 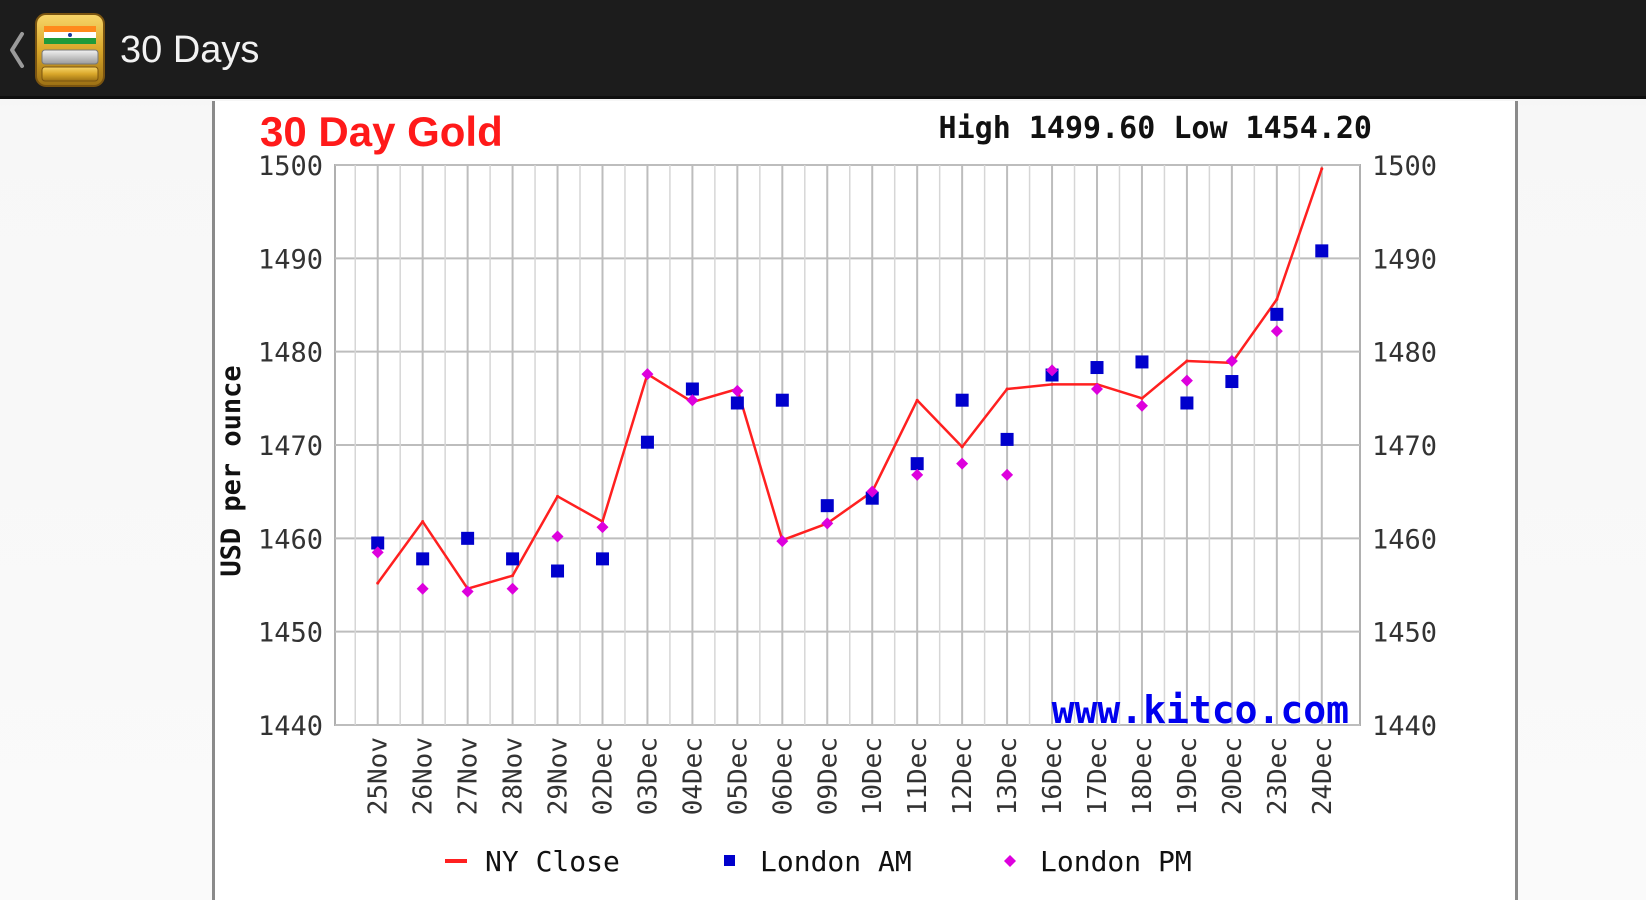 I want to click on x-tick-label: 11Dec, so click(x=918, y=776).